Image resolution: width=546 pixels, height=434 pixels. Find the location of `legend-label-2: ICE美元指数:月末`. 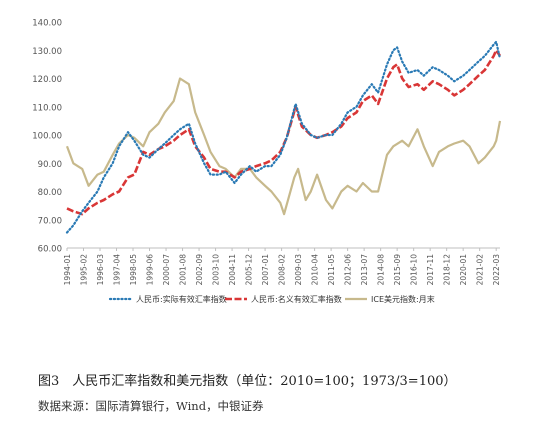

legend-label-2: ICE美元指数:月末 is located at coordinates (403, 299).